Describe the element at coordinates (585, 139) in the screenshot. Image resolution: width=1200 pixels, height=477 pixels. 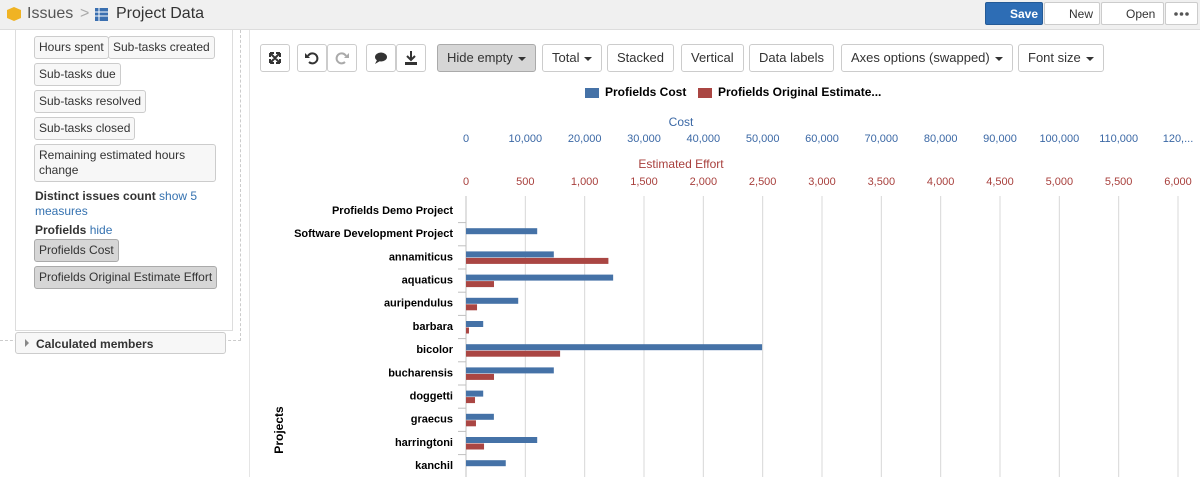
I see `x-tick-label: 20,000` at that location.